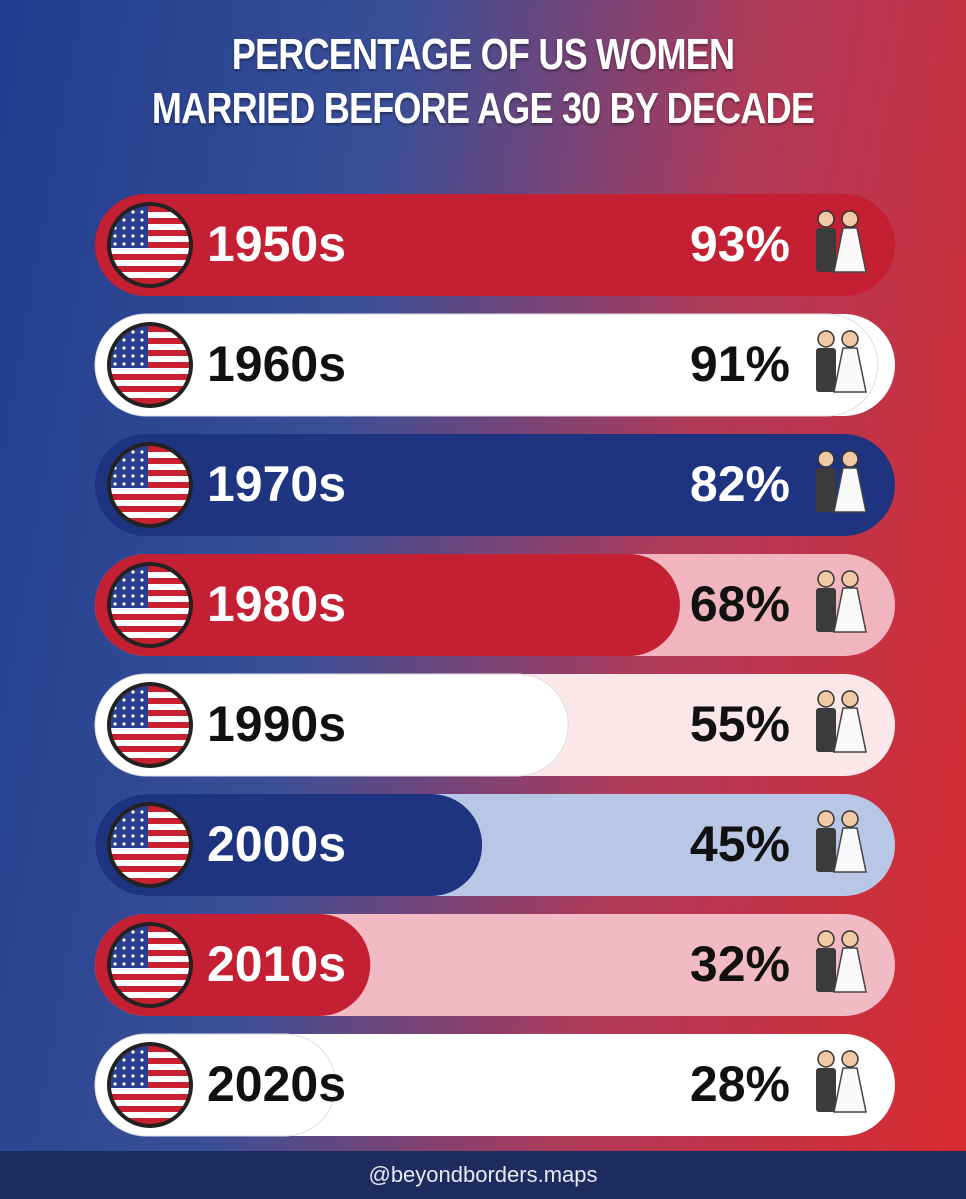 The width and height of the screenshot is (966, 1199). I want to click on row: 1980s 68%, so click(495, 605).